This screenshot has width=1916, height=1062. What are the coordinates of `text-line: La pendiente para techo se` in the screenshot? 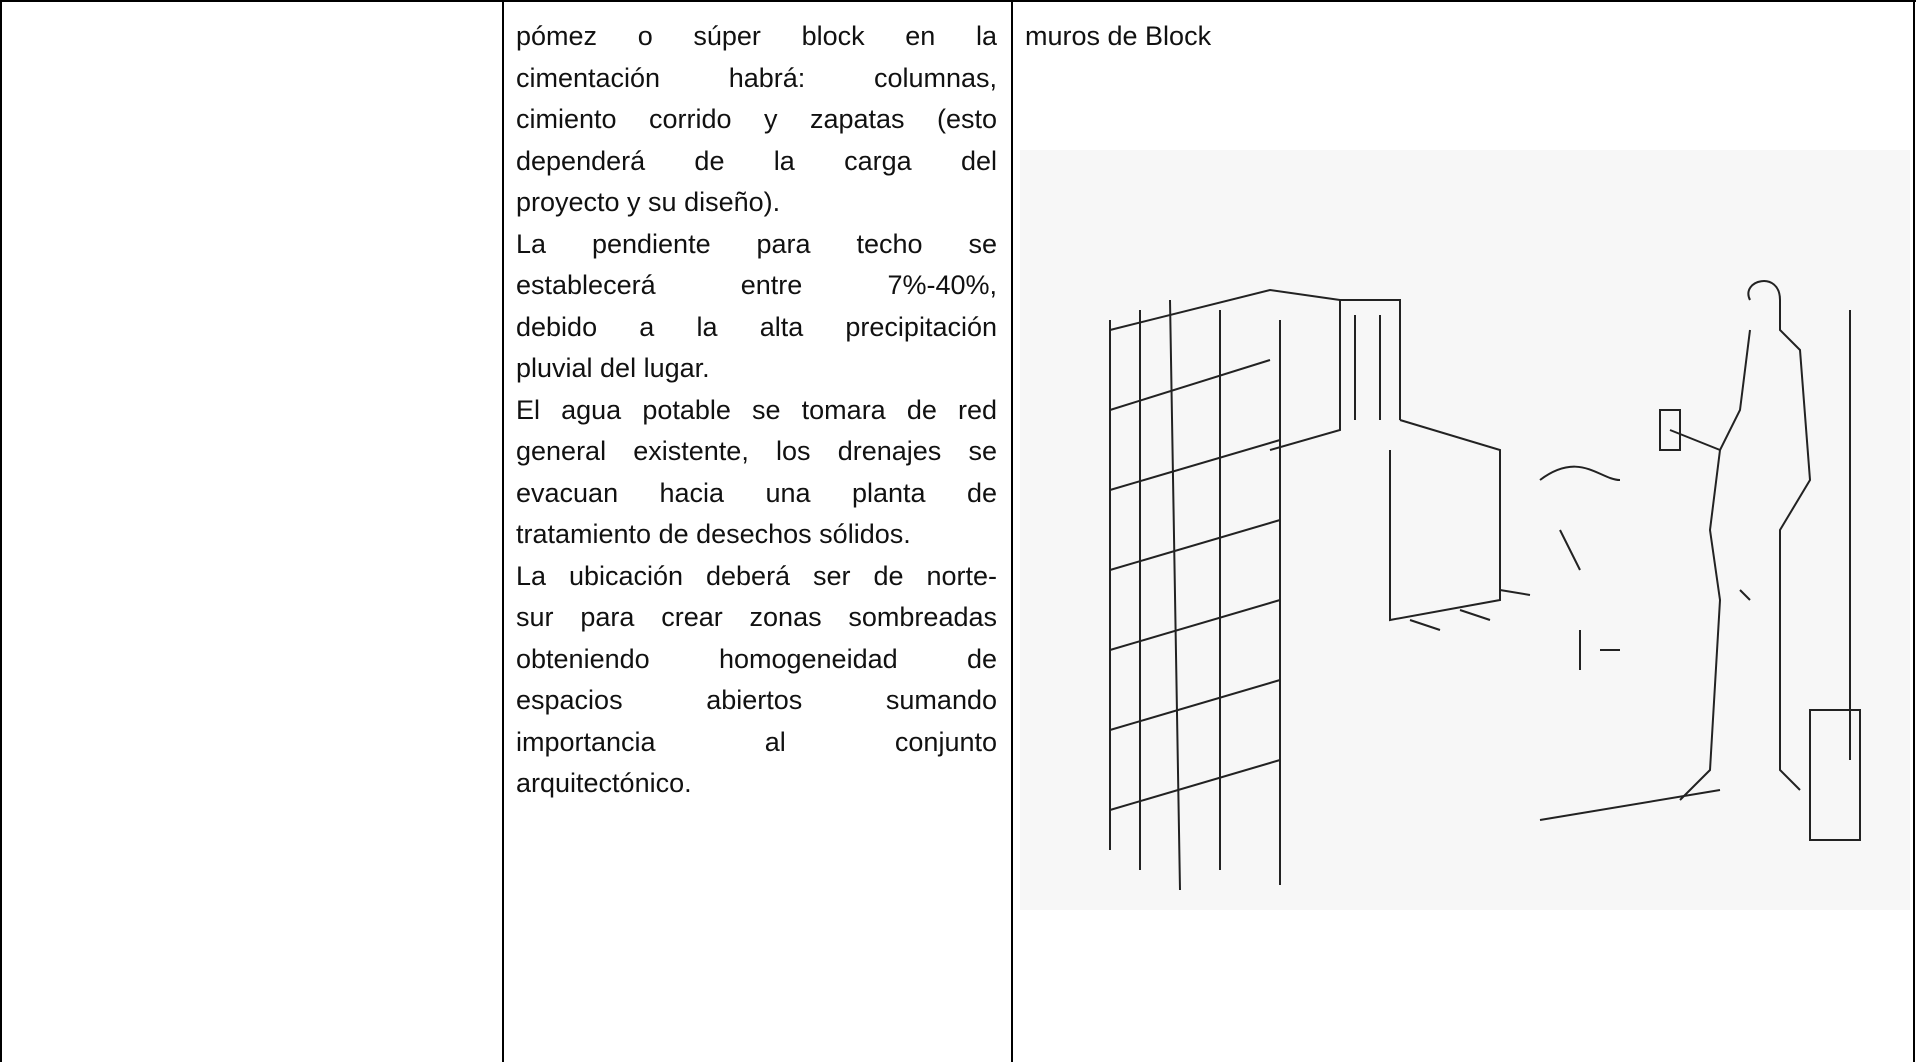 It's located at (756, 243).